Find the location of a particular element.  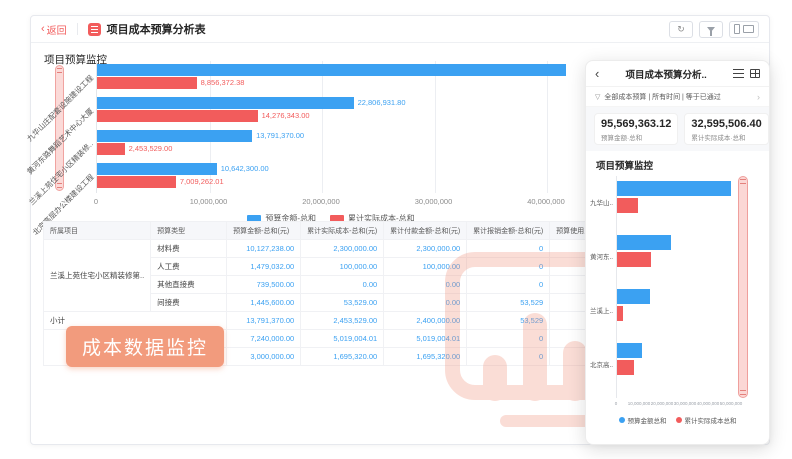

data-label: 13,791,370.00 is located at coordinates (280, 135).